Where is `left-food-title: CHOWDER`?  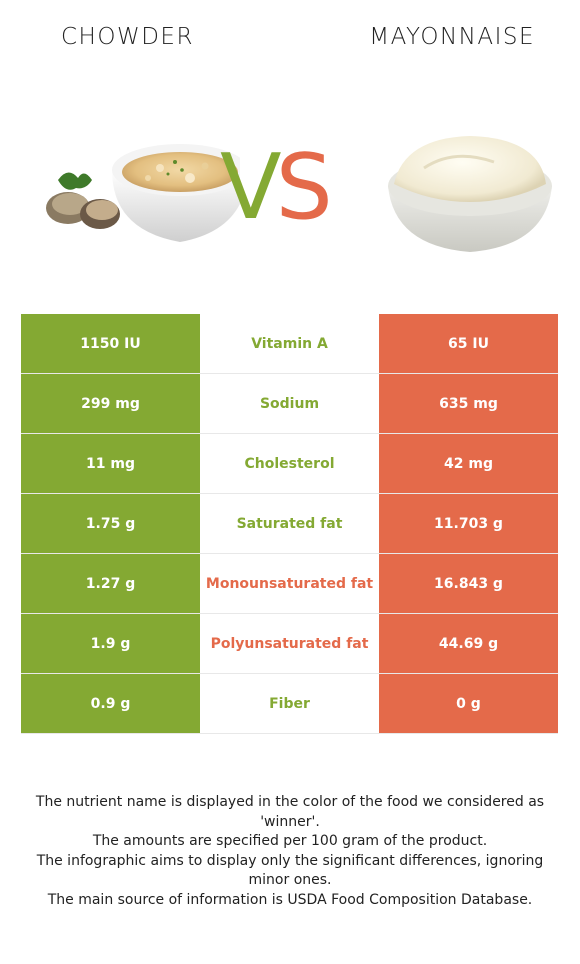 left-food-title: CHOWDER is located at coordinates (127, 37).